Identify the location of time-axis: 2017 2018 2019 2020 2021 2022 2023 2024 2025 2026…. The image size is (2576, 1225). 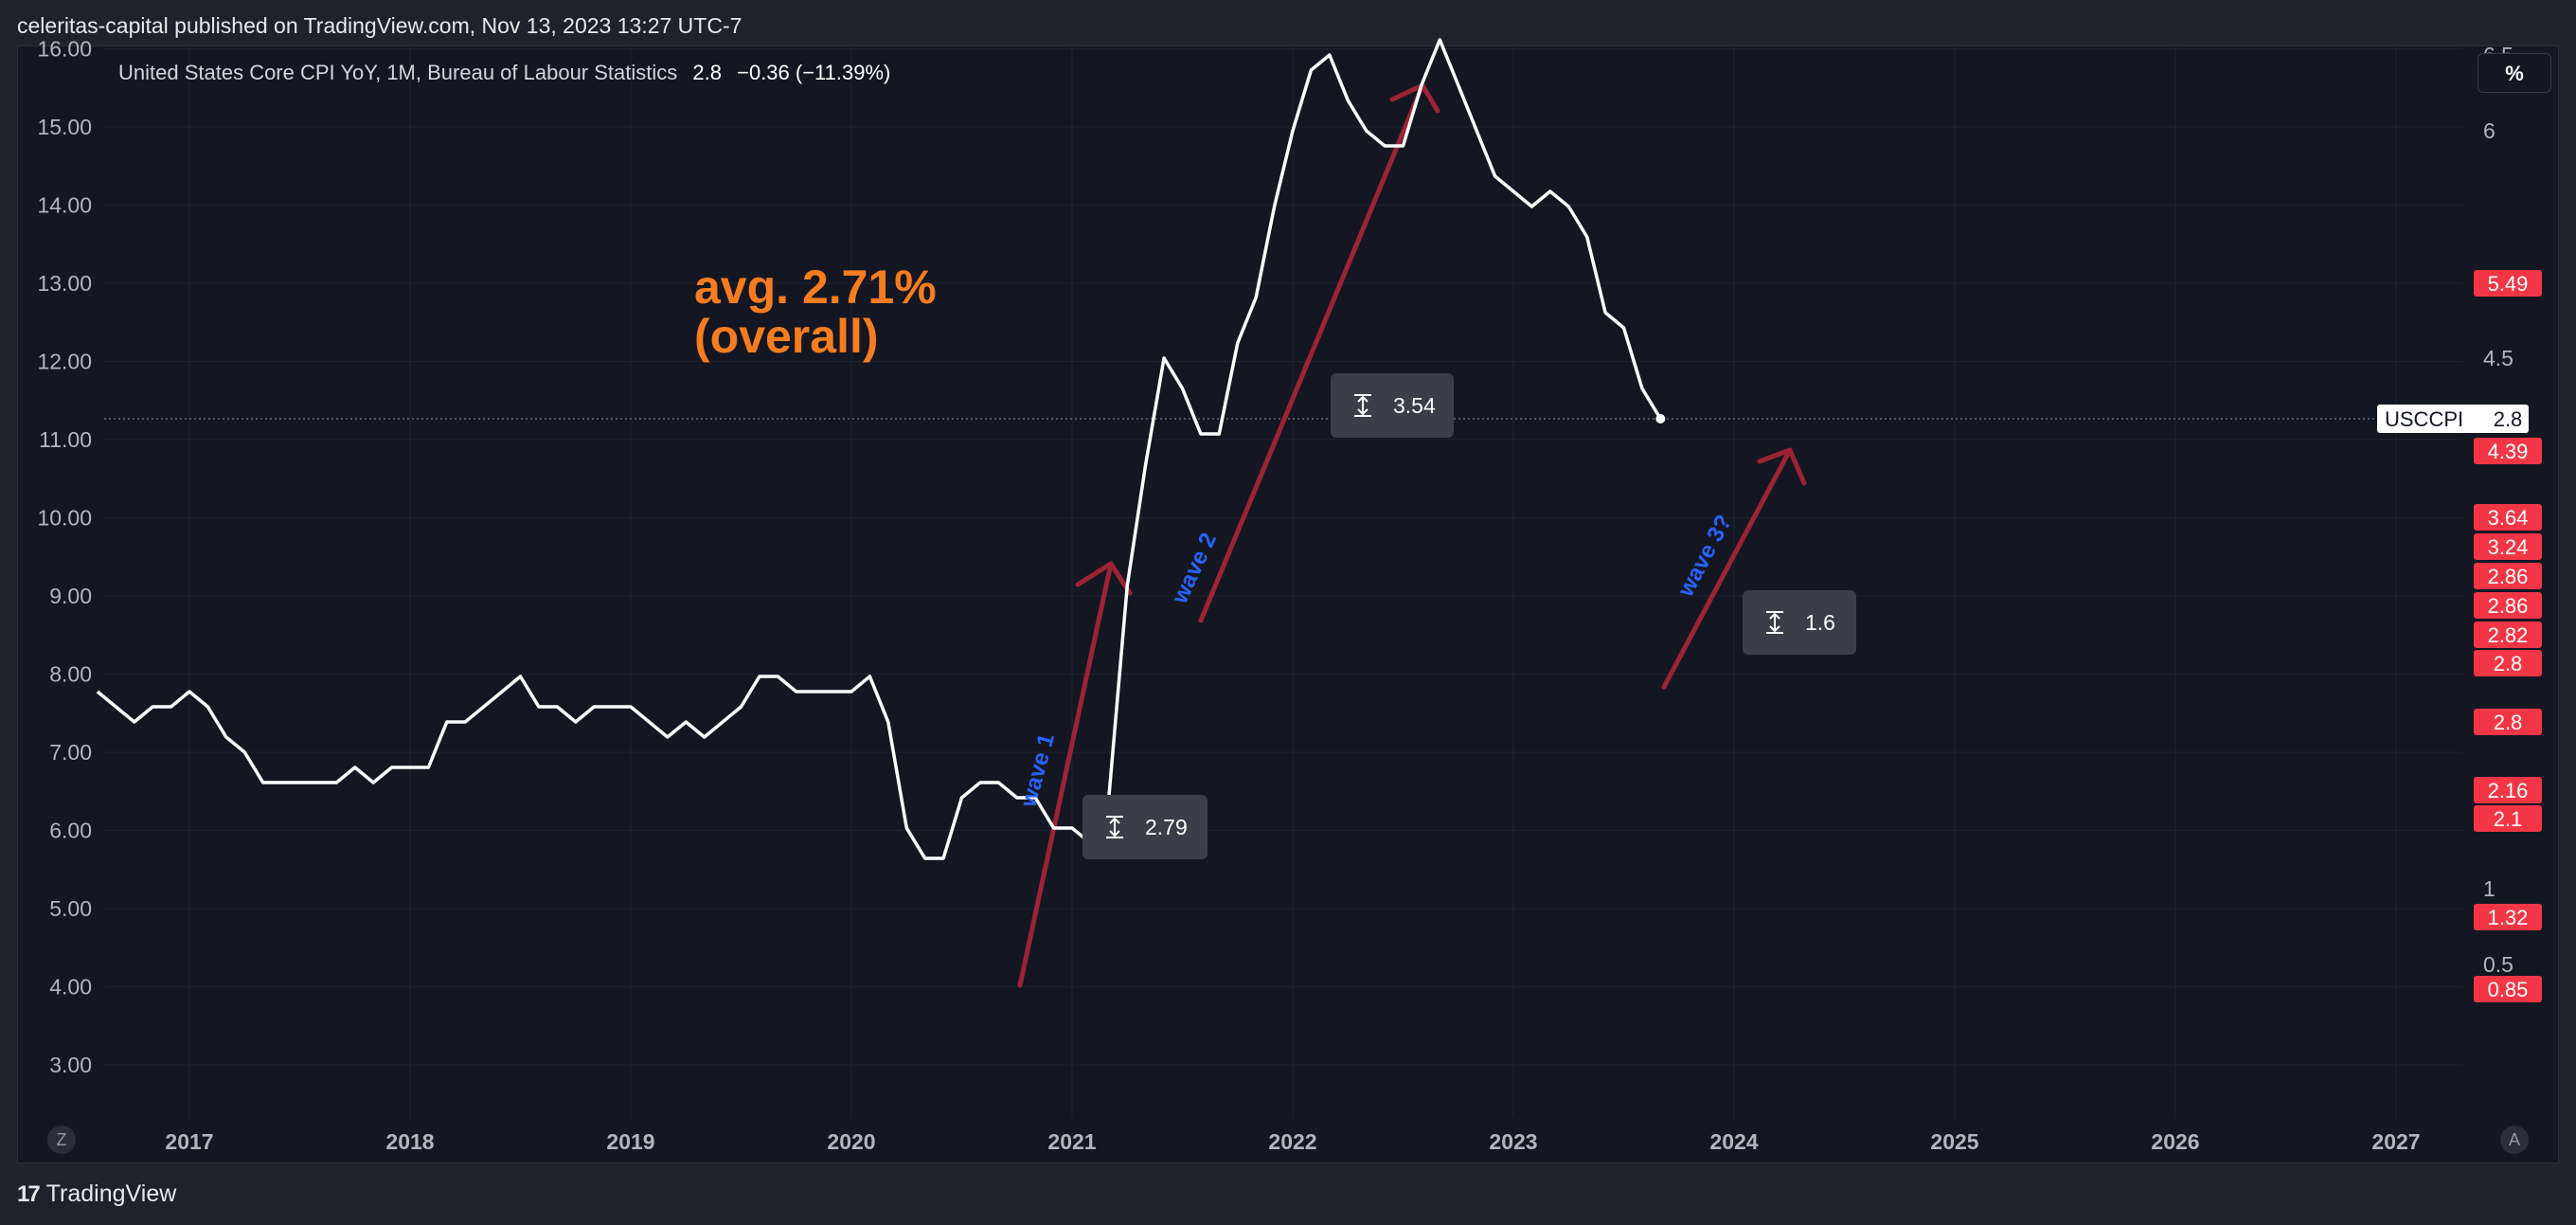
(1292, 1141).